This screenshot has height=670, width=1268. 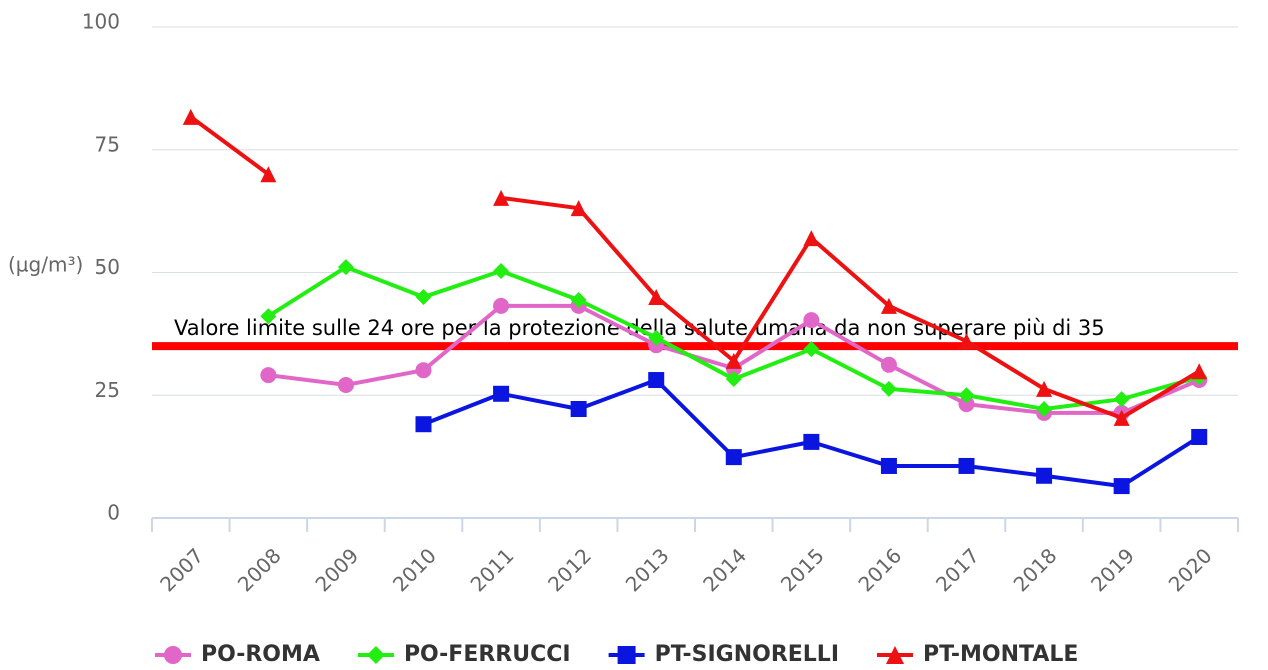 I want to click on y-axis-label: (µg/m³), so click(x=45, y=265).